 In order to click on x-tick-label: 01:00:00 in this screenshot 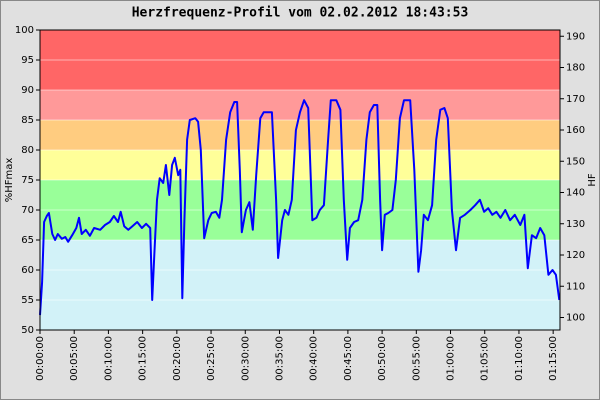, I will do `click(451, 358)`.